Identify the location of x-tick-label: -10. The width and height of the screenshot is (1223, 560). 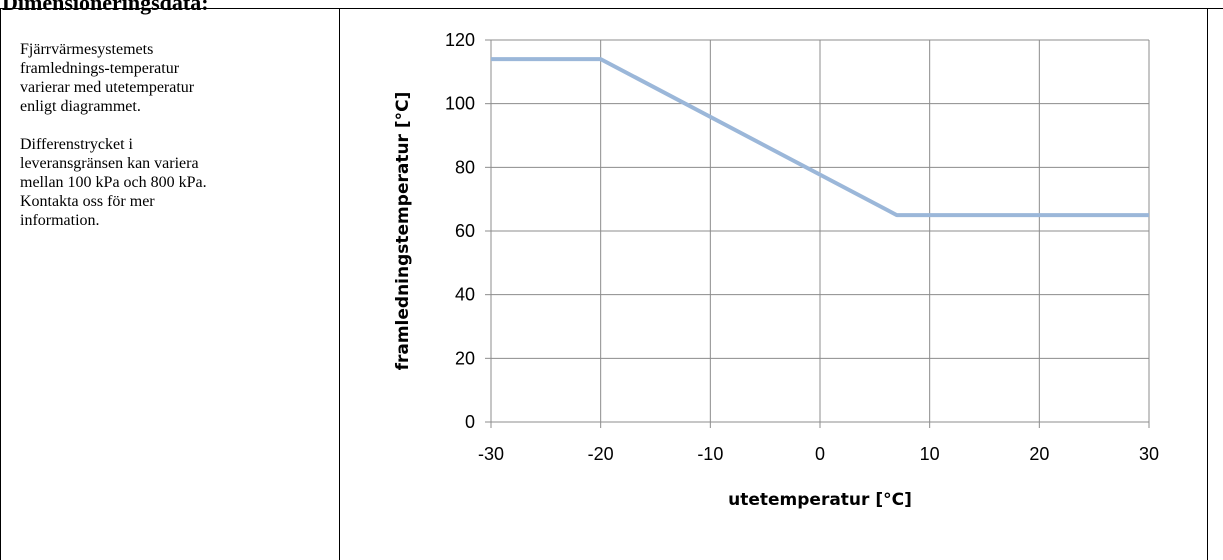
(710, 454).